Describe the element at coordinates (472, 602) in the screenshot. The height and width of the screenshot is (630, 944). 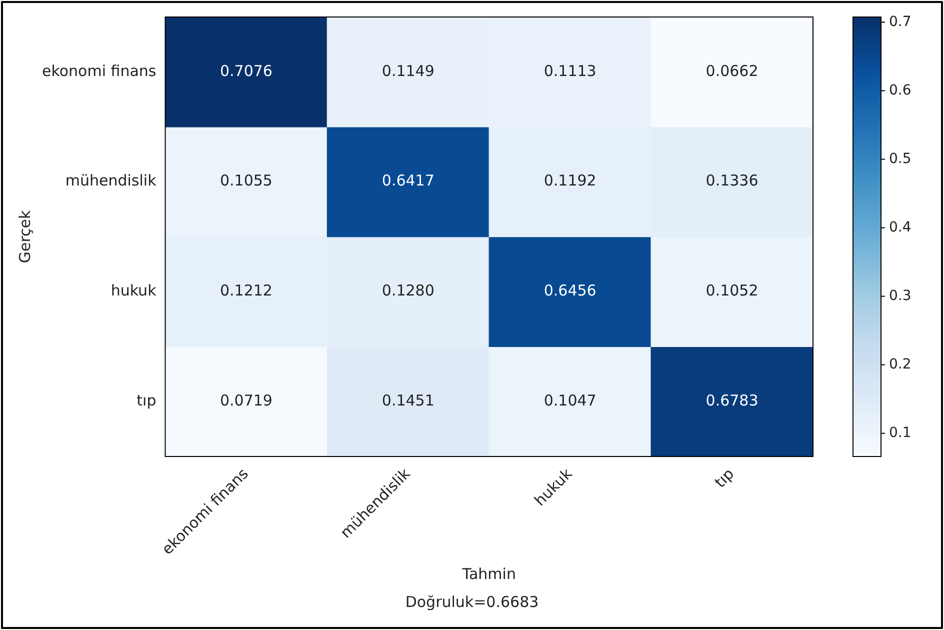
I see `text: Doğruluk=0.6683` at that location.